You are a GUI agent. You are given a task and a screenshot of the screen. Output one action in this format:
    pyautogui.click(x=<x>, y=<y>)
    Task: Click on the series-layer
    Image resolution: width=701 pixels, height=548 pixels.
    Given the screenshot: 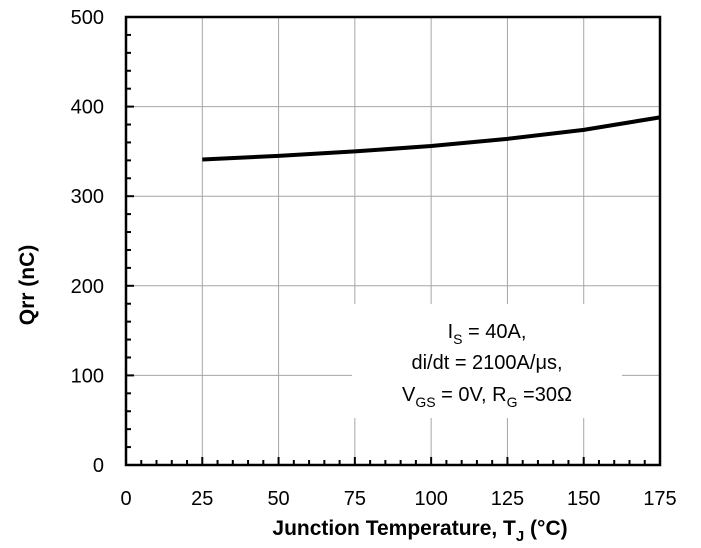 What is the action you would take?
    pyautogui.click(x=431, y=138)
    